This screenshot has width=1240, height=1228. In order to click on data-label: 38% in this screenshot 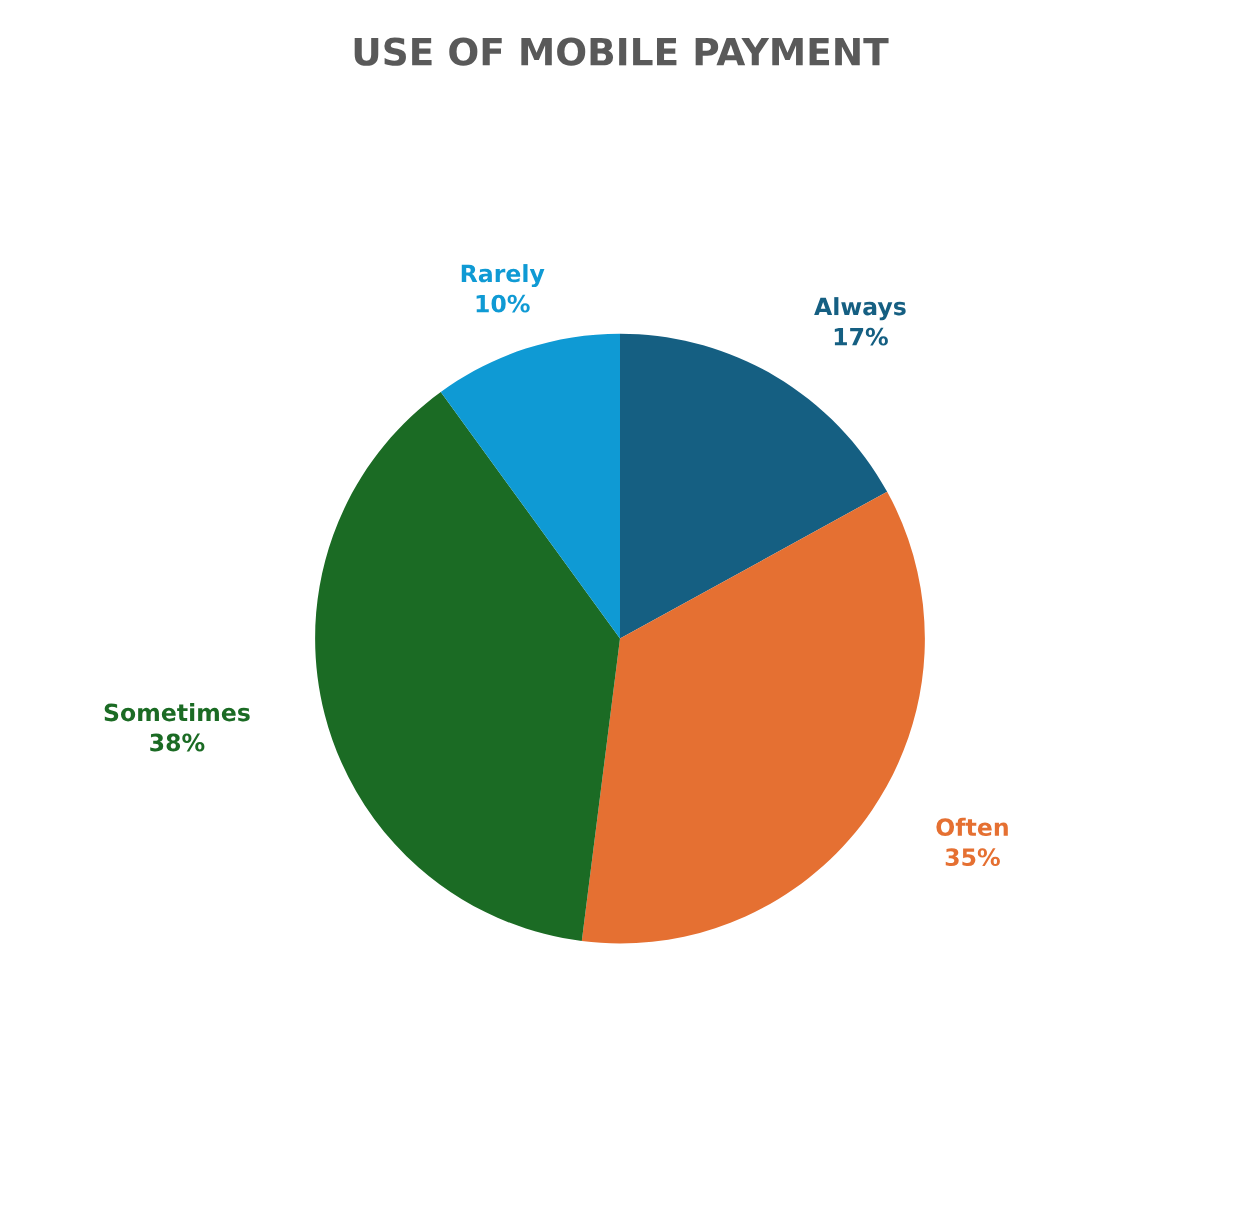, I will do `click(177, 742)`.